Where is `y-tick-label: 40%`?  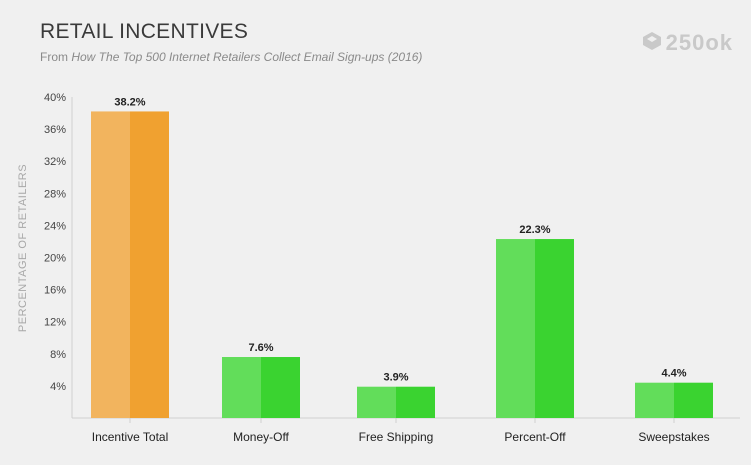 y-tick-label: 40% is located at coordinates (55, 98).